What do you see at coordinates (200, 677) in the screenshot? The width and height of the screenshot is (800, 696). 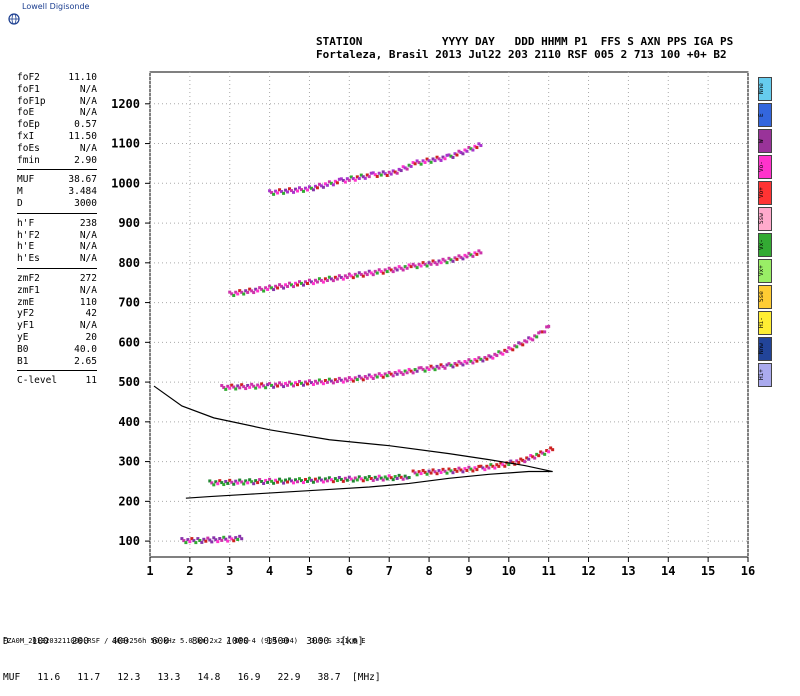 I see `muf-cell: 14.8` at bounding box center [200, 677].